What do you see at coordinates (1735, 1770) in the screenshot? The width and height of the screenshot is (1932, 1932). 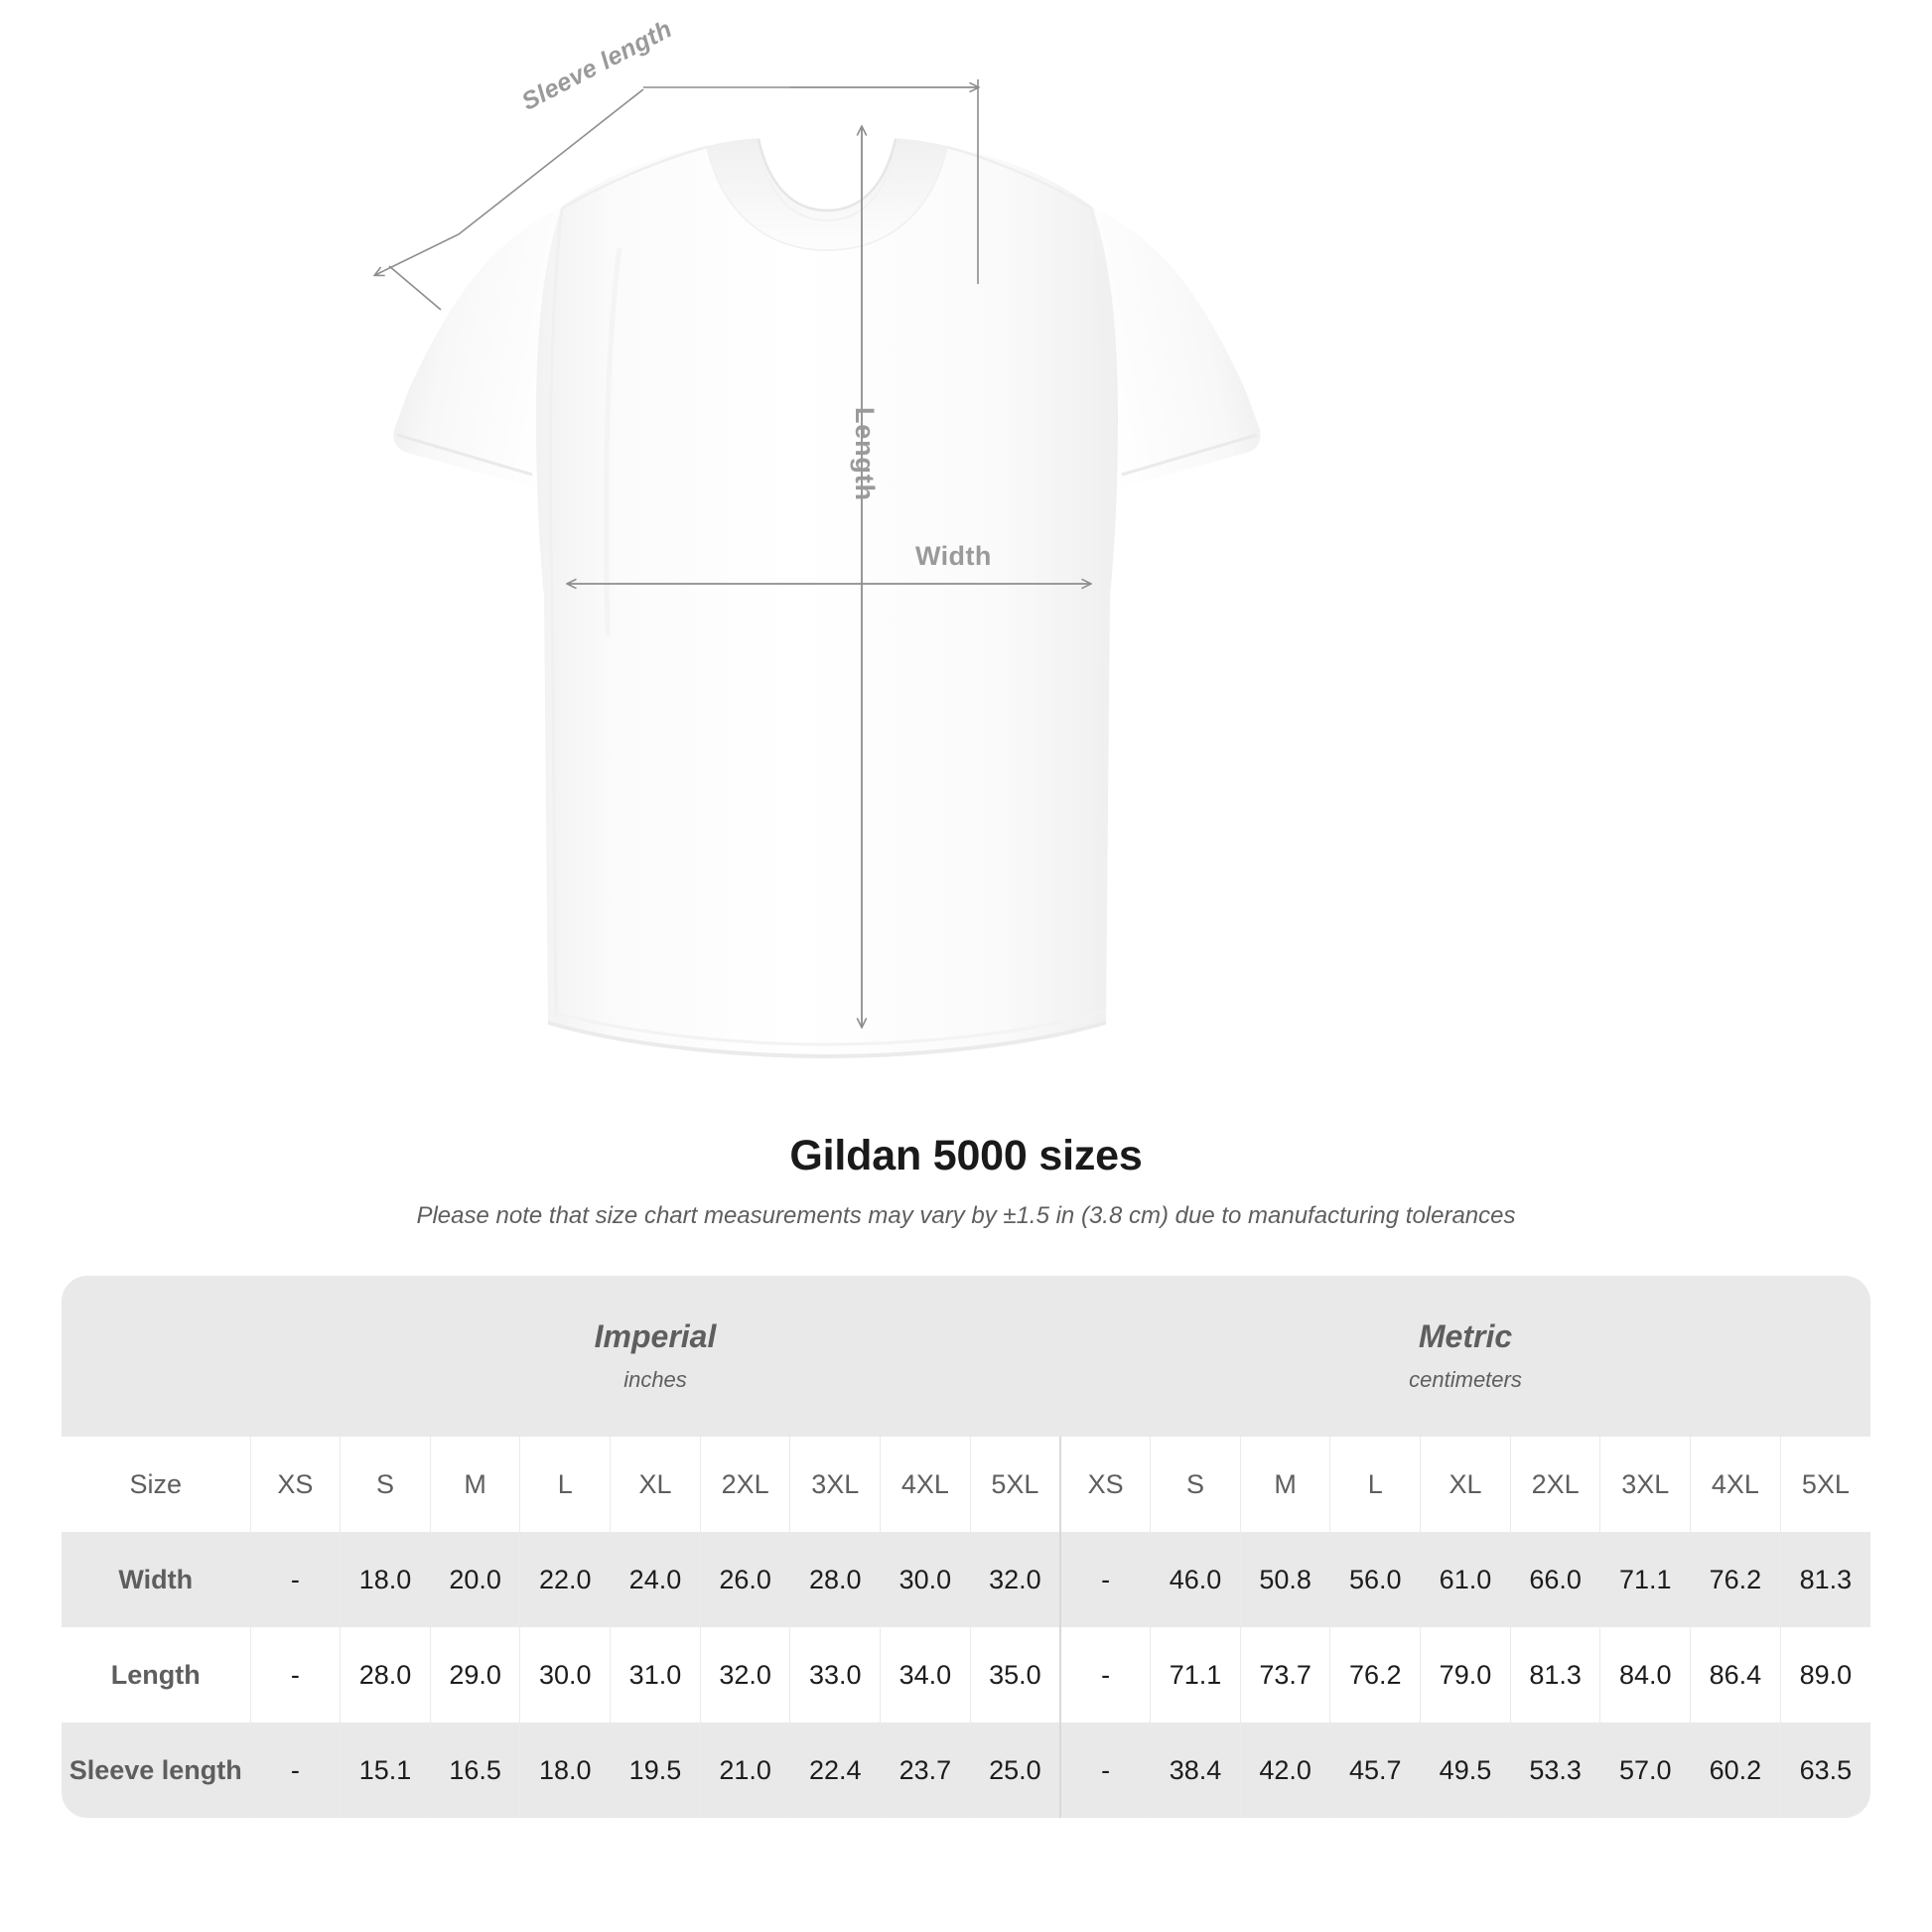 I see `cell-sleeve-length-metric-4xl: 60.2` at bounding box center [1735, 1770].